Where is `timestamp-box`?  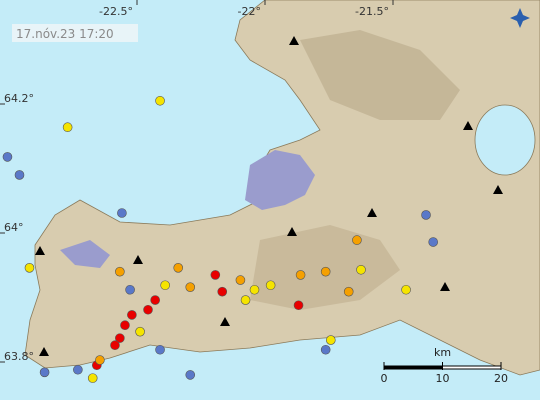
timestamp-box is located at coordinates (75, 33).